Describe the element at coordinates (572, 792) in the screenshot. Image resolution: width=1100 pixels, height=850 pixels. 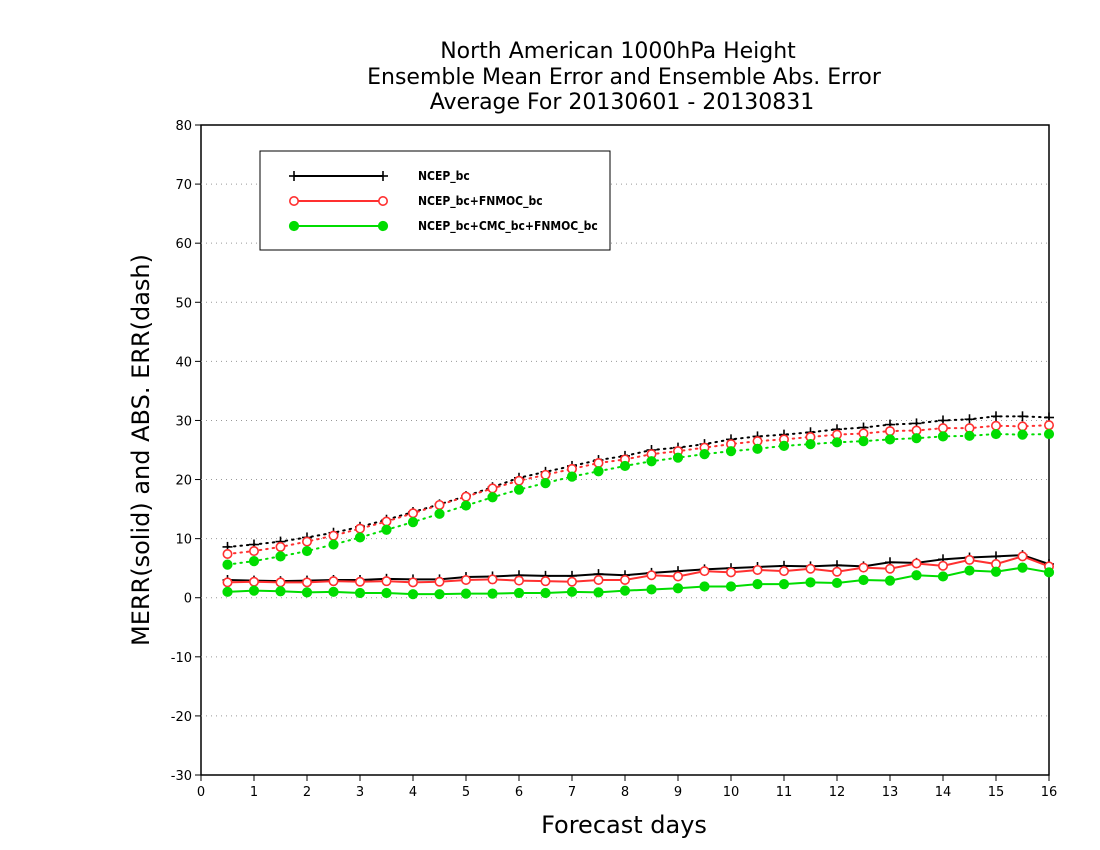
I see `x-tick-label: 7` at that location.